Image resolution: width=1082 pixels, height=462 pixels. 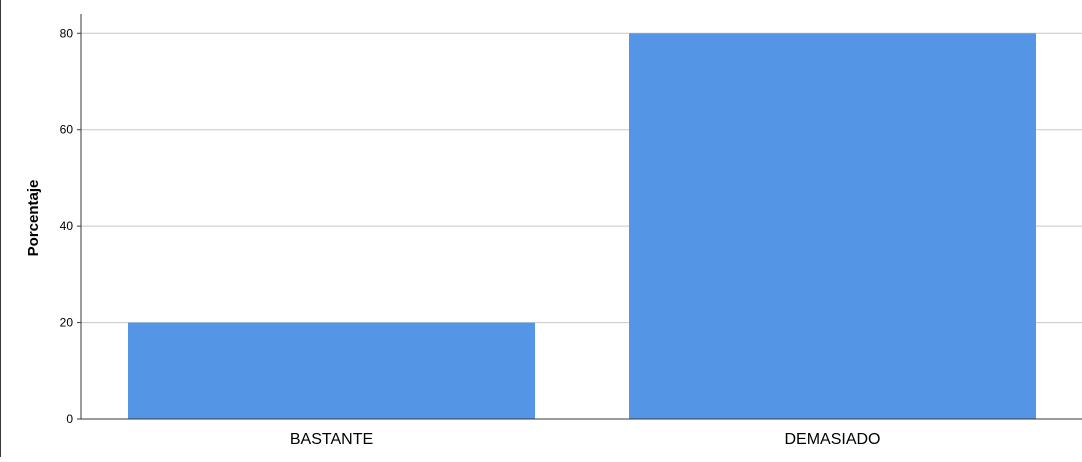 I want to click on y-tick-label-40: 40, so click(x=67, y=226).